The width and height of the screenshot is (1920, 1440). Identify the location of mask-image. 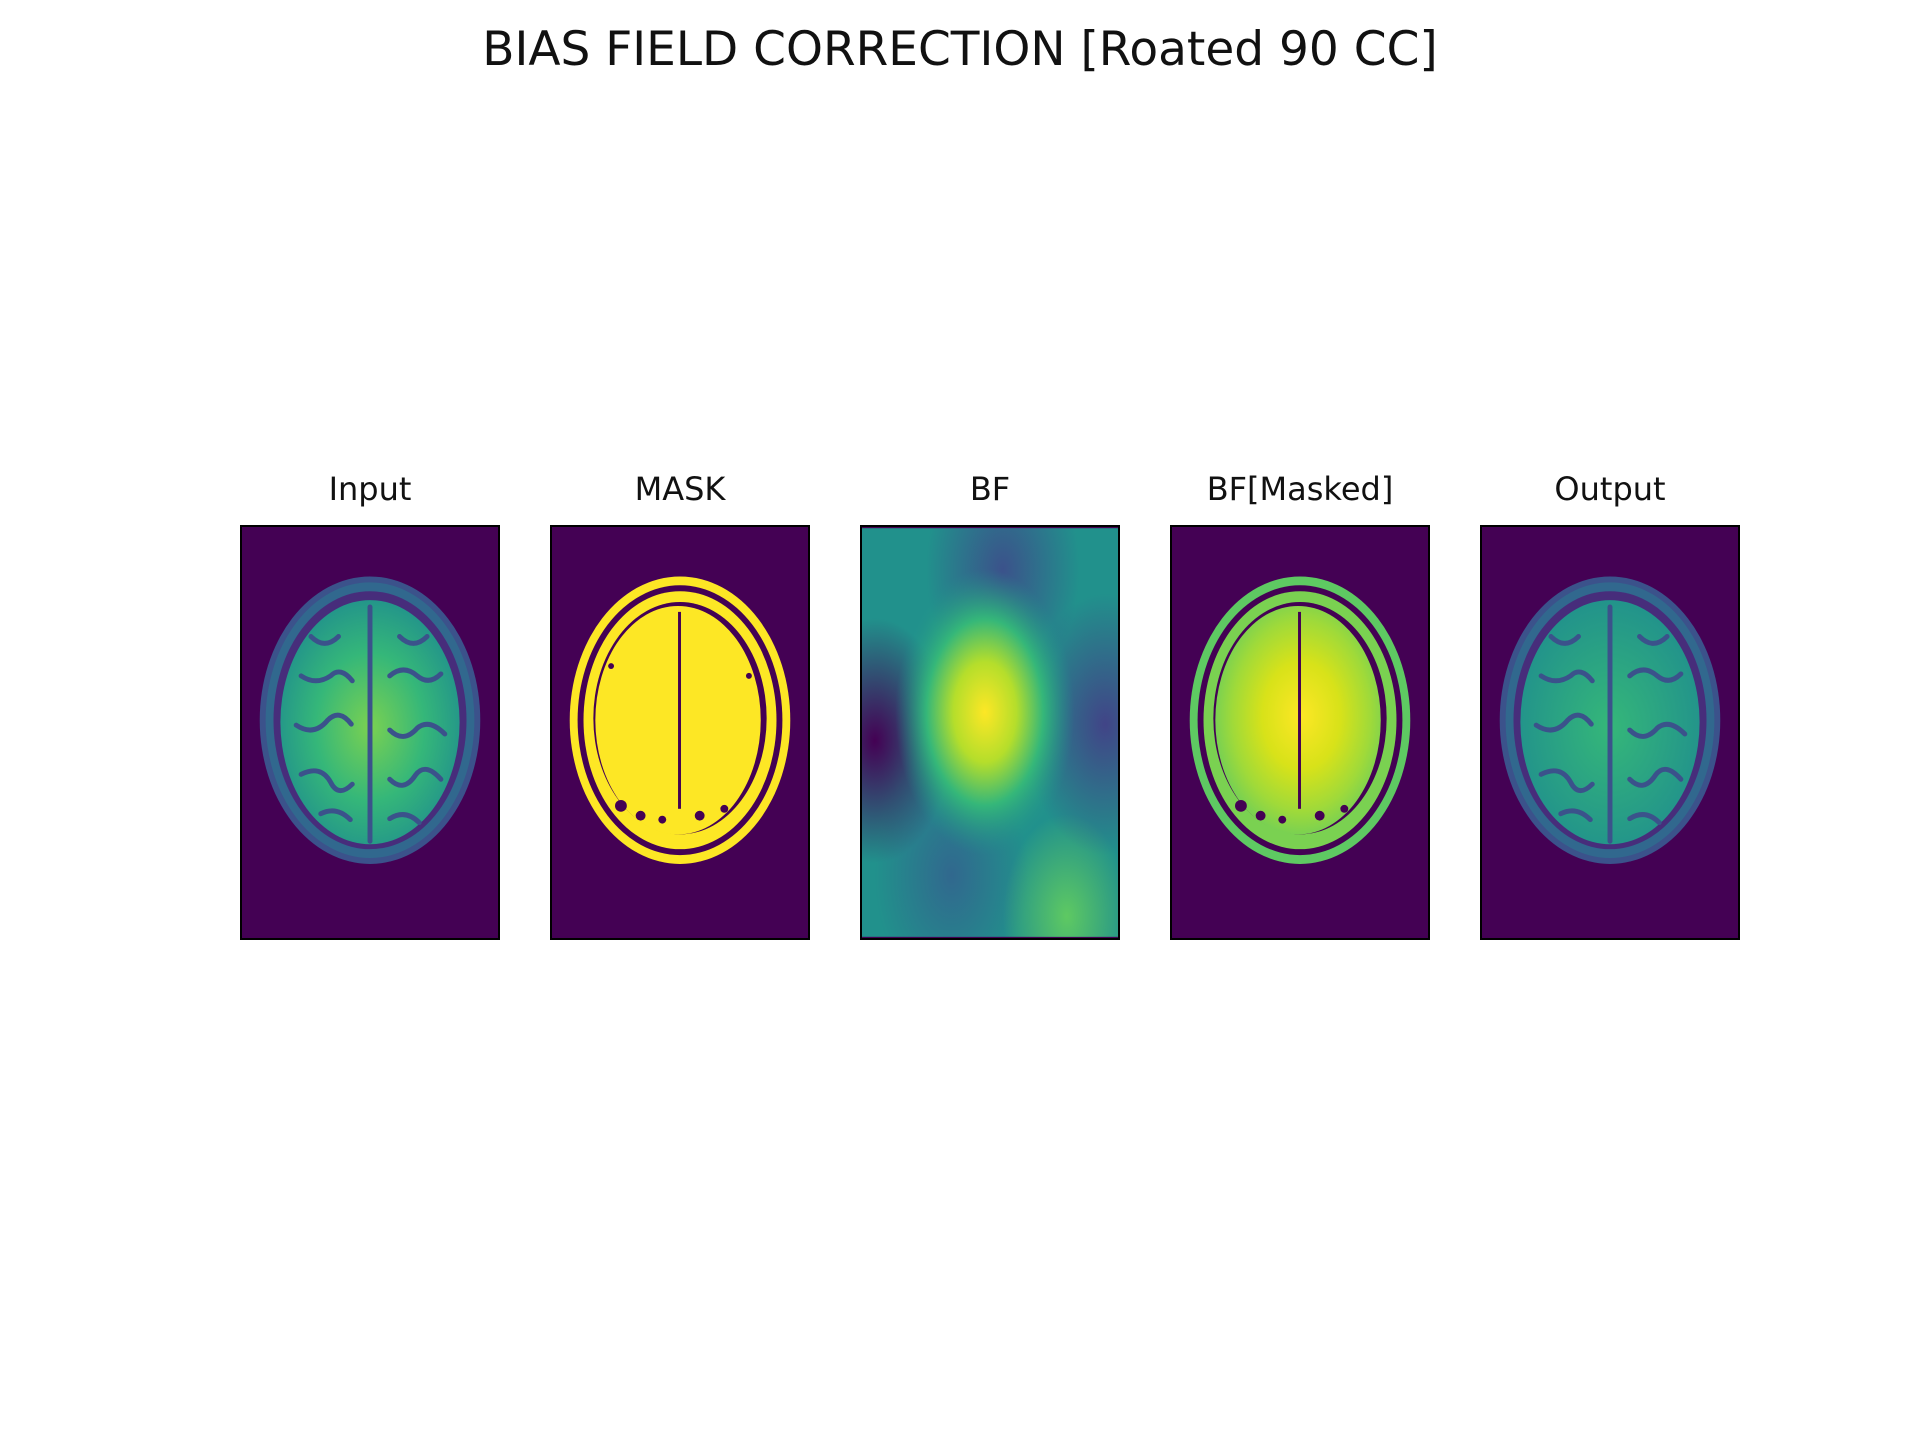
(680, 732).